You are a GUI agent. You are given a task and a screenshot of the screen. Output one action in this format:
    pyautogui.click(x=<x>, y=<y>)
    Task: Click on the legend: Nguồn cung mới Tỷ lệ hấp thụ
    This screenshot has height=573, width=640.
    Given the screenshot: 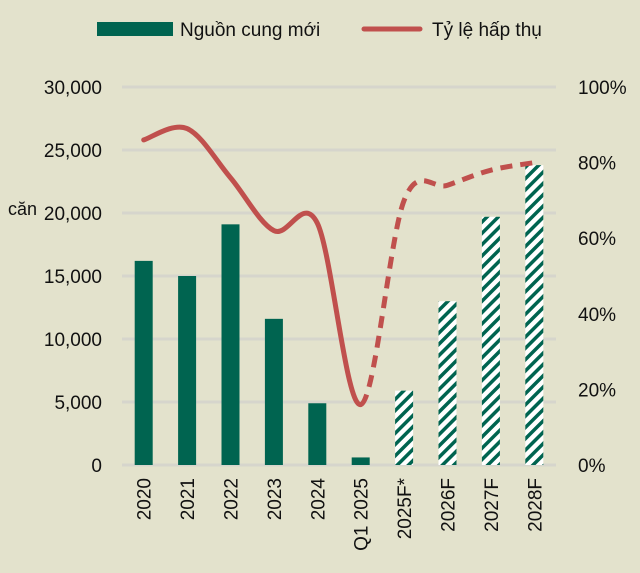 What is the action you would take?
    pyautogui.click(x=319, y=30)
    